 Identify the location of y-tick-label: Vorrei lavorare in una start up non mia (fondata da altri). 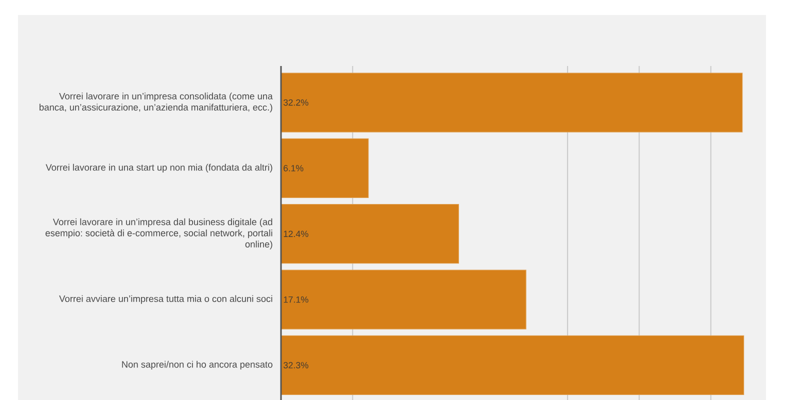
(159, 168).